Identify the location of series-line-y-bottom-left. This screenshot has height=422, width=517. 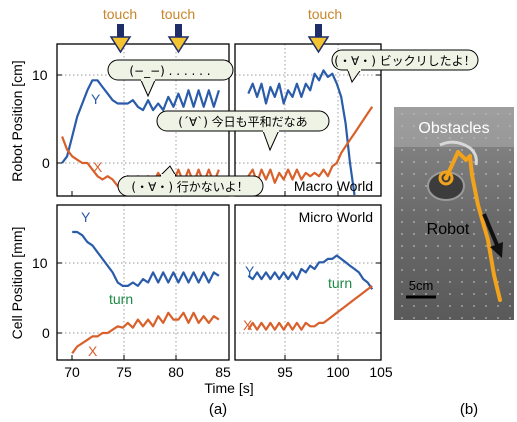
(146, 258).